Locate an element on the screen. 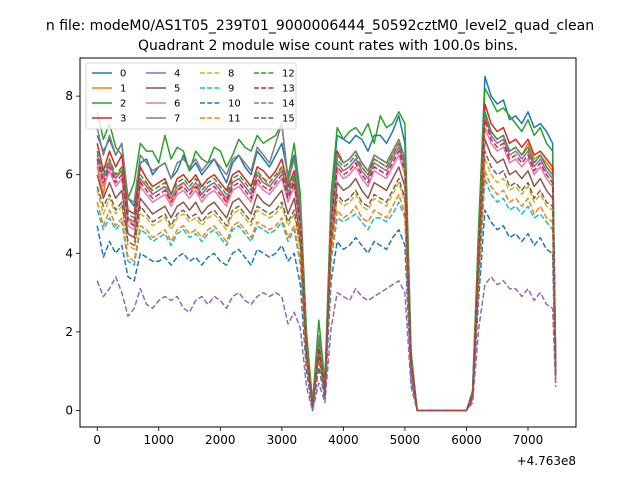 The image size is (640, 480). x-tick-label: 5000 is located at coordinates (405, 440).